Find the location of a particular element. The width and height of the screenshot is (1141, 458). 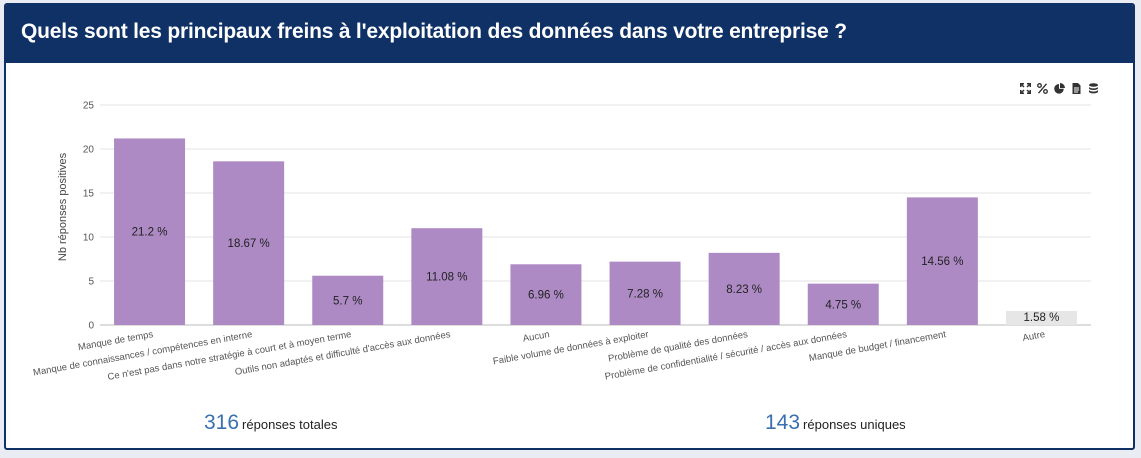

data-label: 18.67 % is located at coordinates (249, 244).